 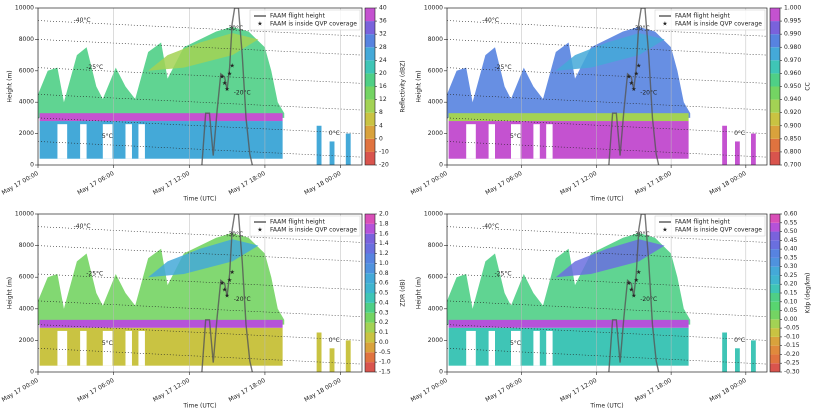 I want to click on colorbar-tick-label: 0.950, so click(x=792, y=86).